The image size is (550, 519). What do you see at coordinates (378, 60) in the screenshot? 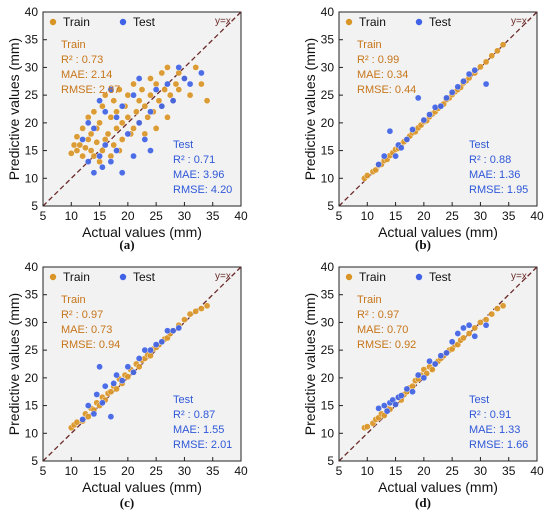
I see `train-r2: R² : 0.99` at bounding box center [378, 60].